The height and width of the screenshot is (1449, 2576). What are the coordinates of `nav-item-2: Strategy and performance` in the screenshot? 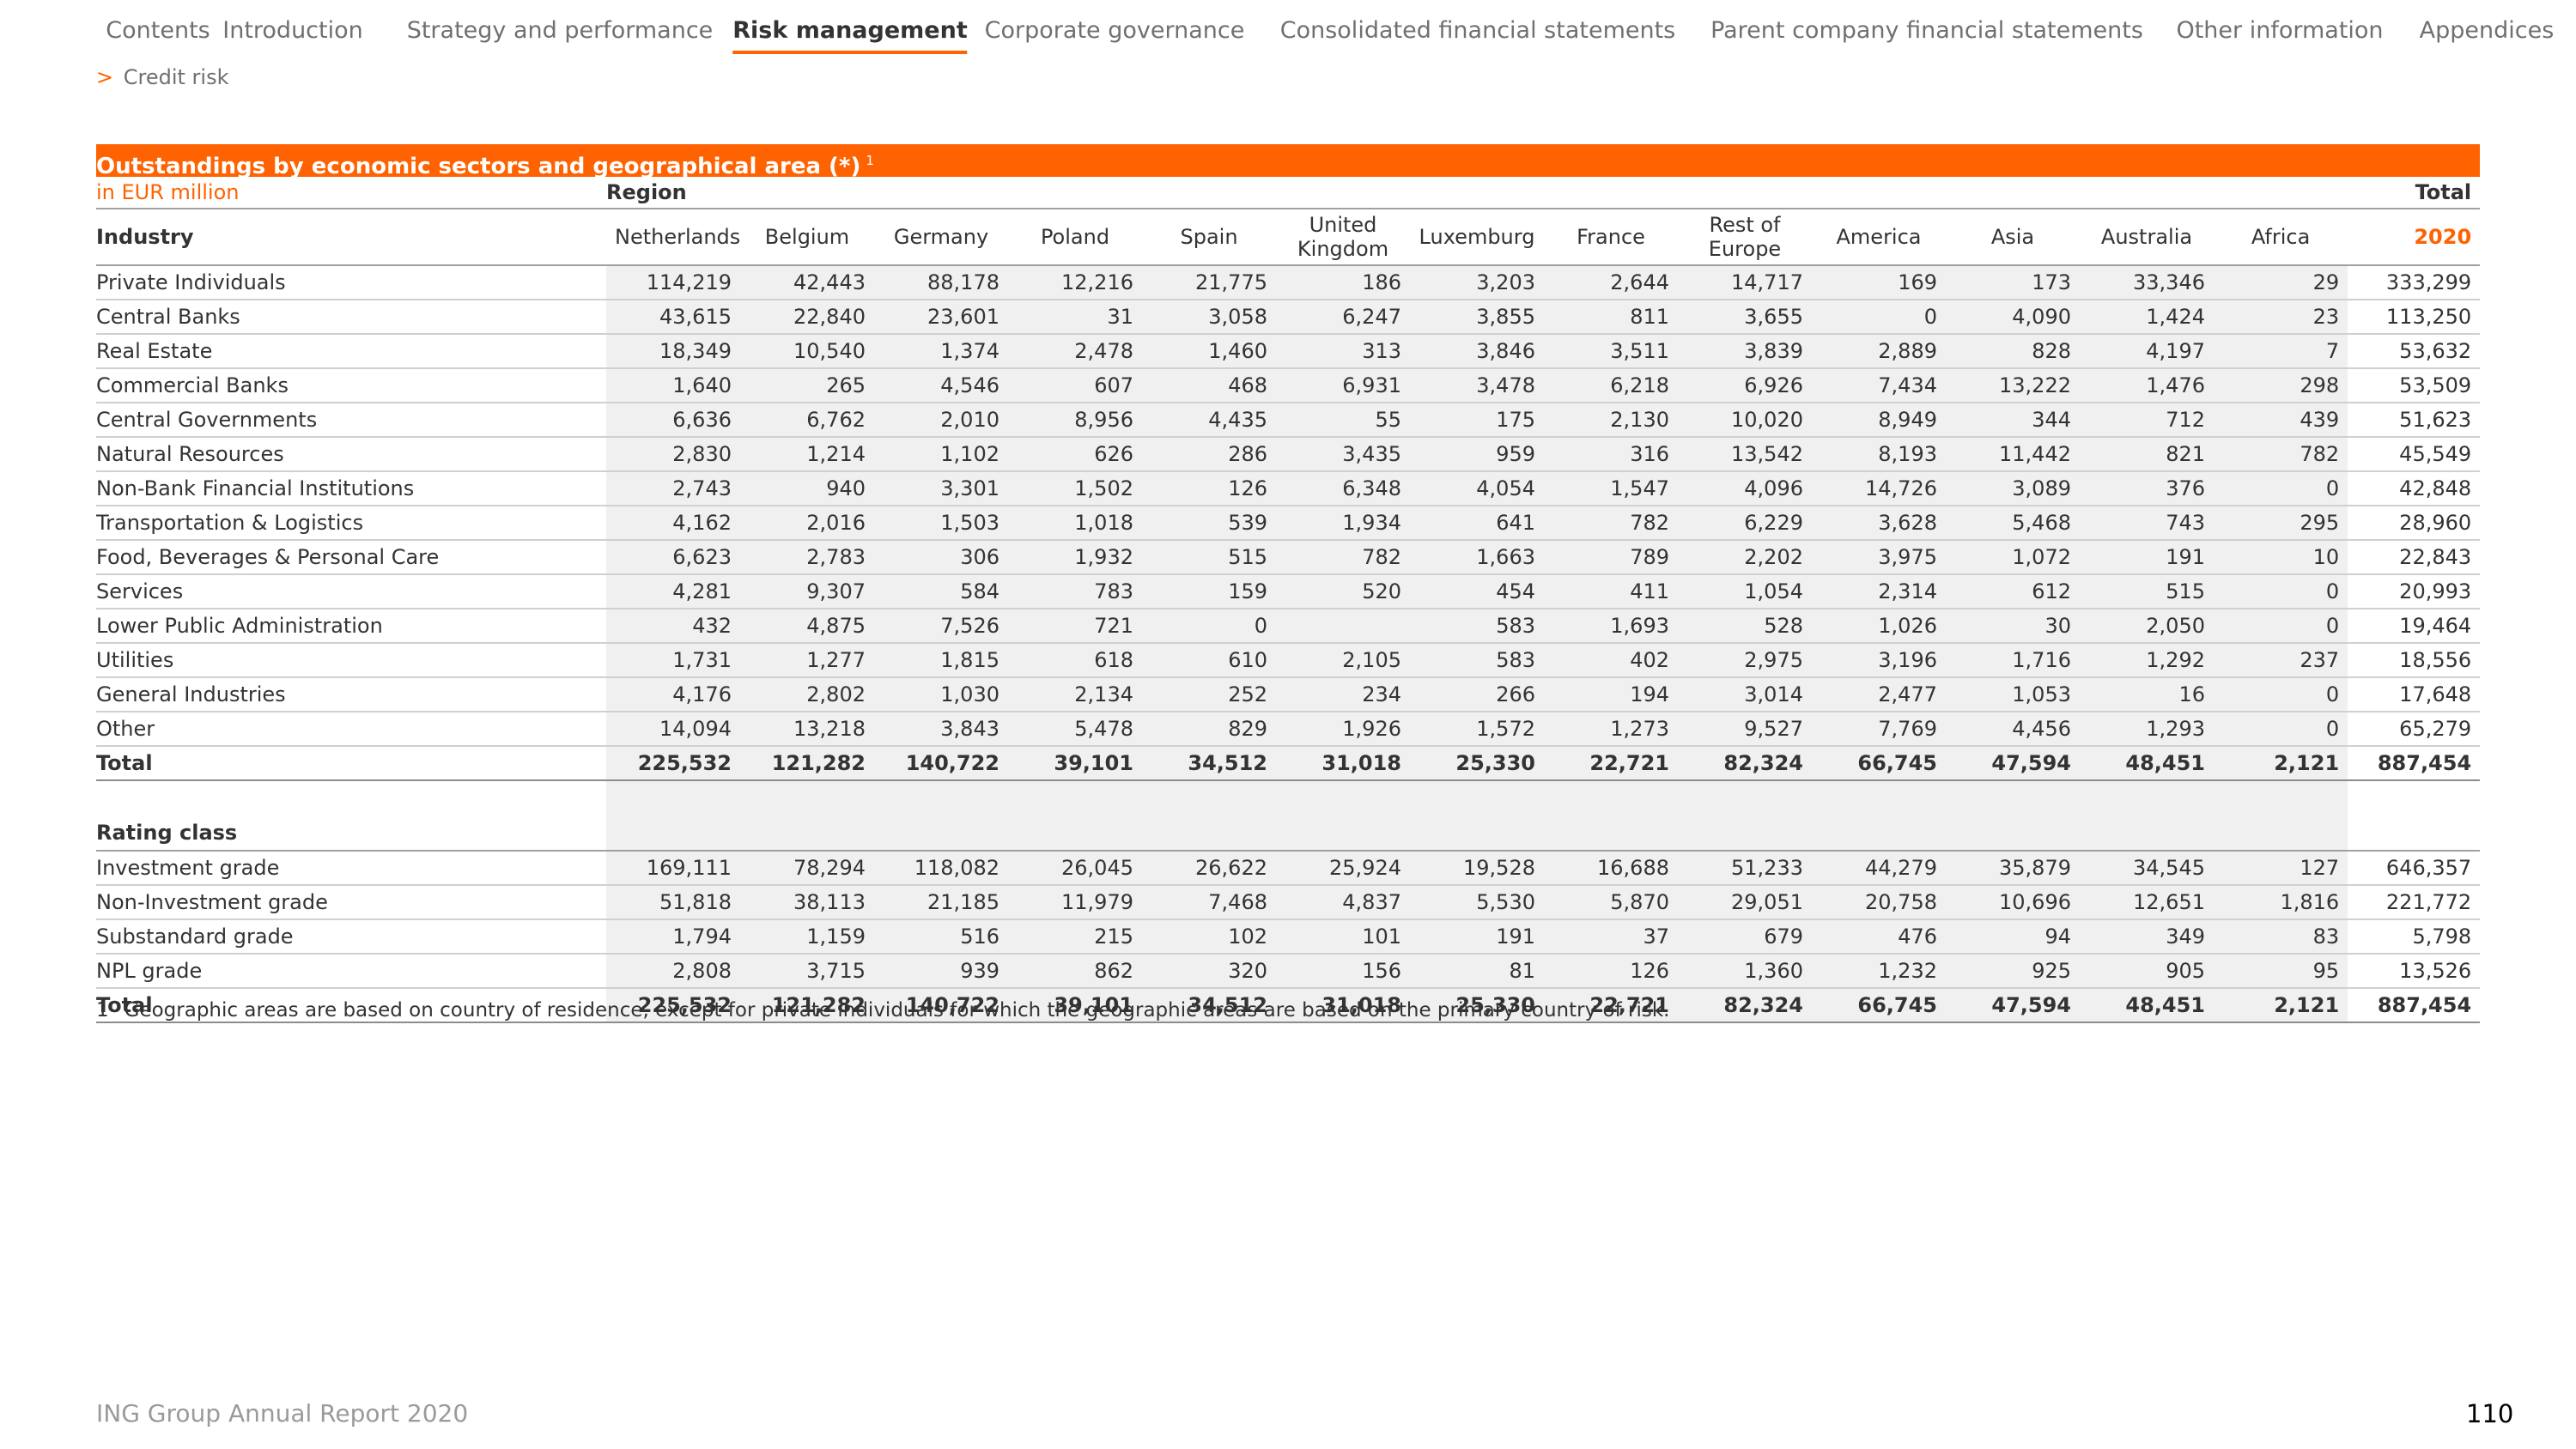 It's located at (560, 30).